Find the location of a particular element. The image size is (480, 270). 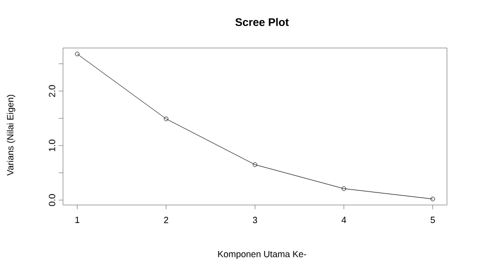

y-tick-label: 1.0 is located at coordinates (52, 146).